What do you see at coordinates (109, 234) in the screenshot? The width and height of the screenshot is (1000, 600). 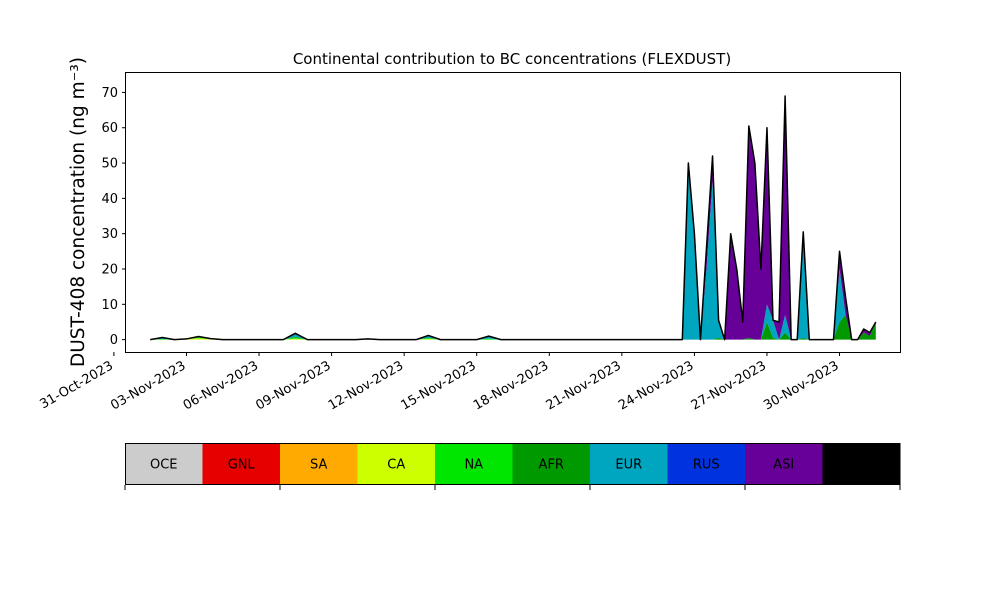 I see `y-tick-label: 30` at bounding box center [109, 234].